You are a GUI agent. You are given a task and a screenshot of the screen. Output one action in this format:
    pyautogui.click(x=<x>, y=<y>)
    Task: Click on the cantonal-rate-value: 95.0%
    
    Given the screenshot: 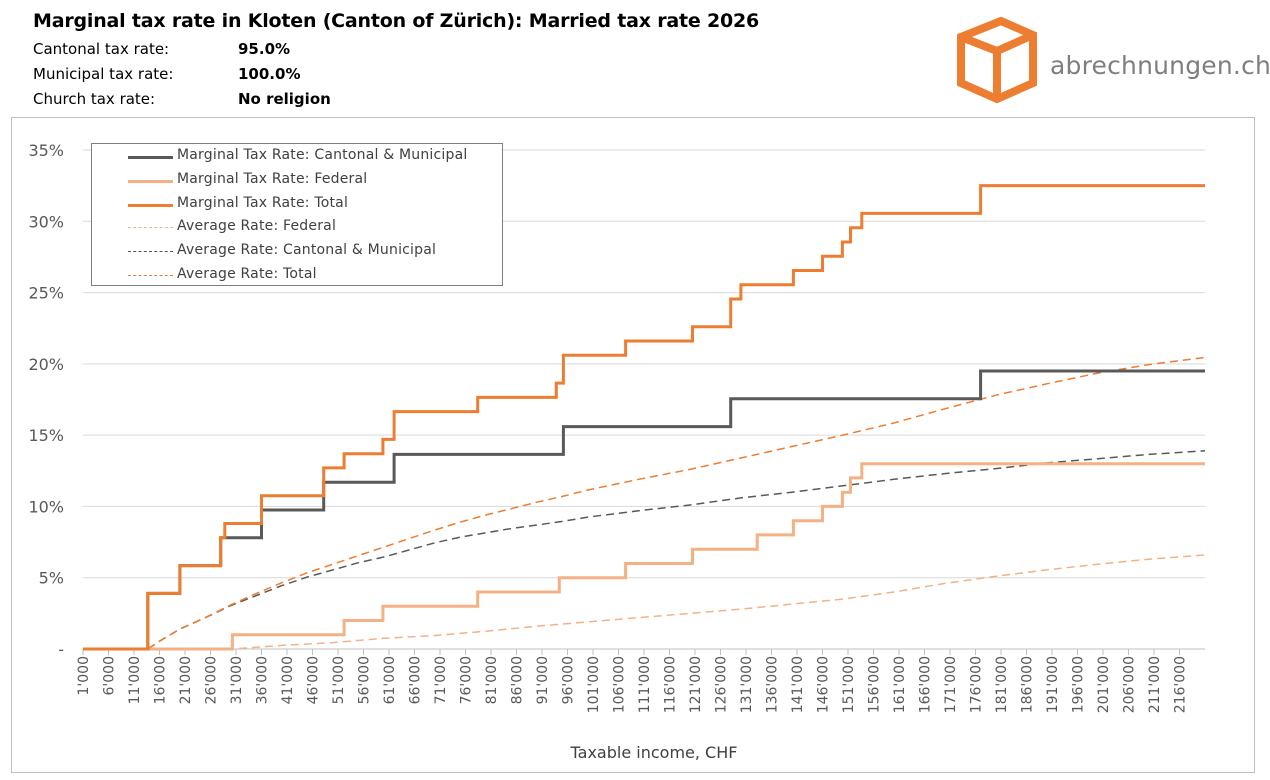 What is the action you would take?
    pyautogui.click(x=264, y=49)
    